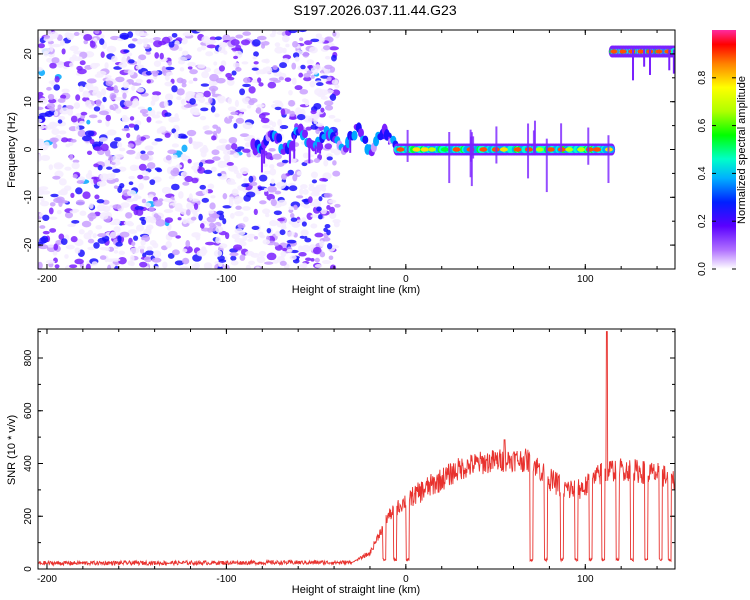 The height and width of the screenshot is (600, 750). What do you see at coordinates (28, 515) in the screenshot?
I see `bottom-ytick-label: 200` at bounding box center [28, 515].